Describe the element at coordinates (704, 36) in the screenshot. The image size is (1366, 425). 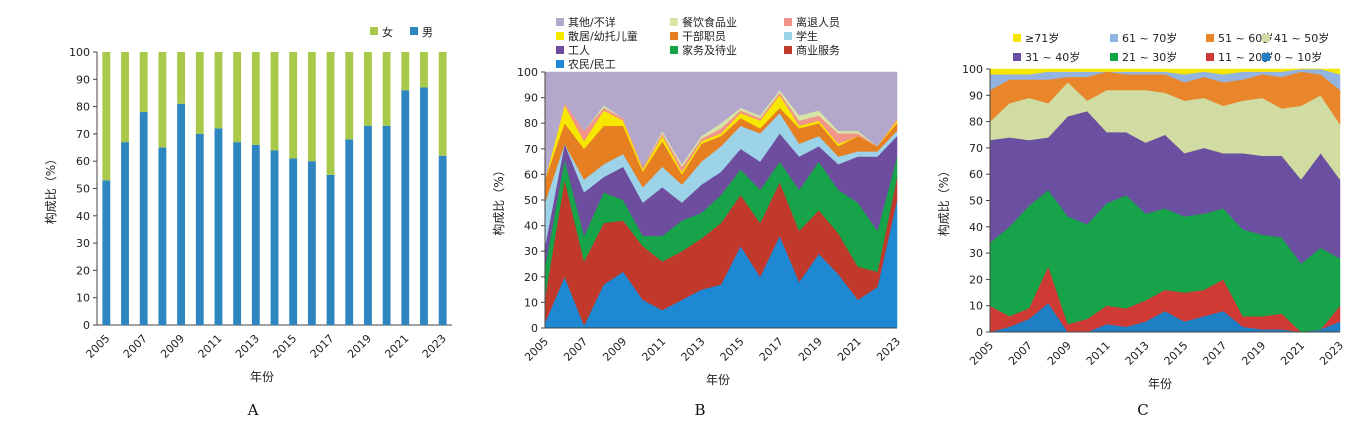
I see `legend-label: 干部职员` at that location.